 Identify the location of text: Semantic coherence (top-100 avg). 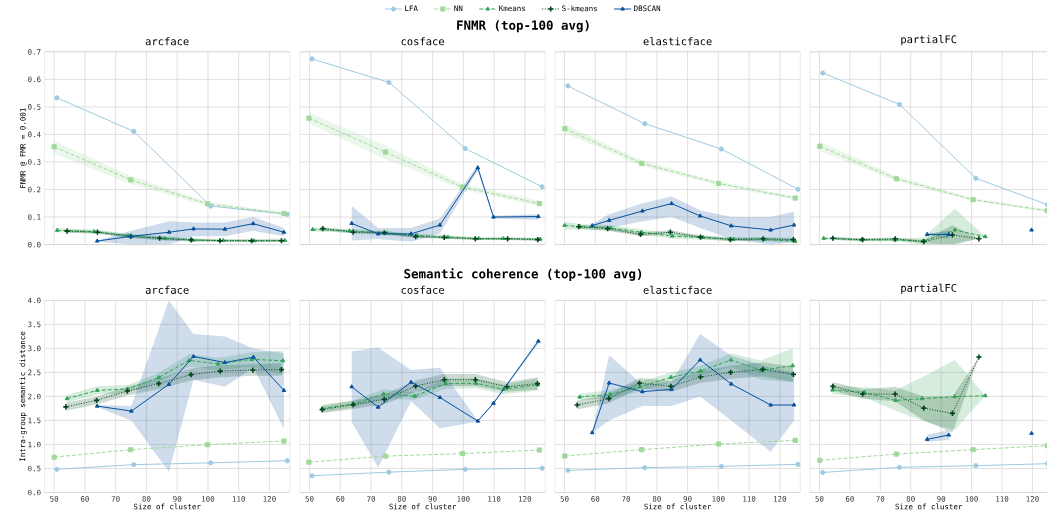
(523, 274).